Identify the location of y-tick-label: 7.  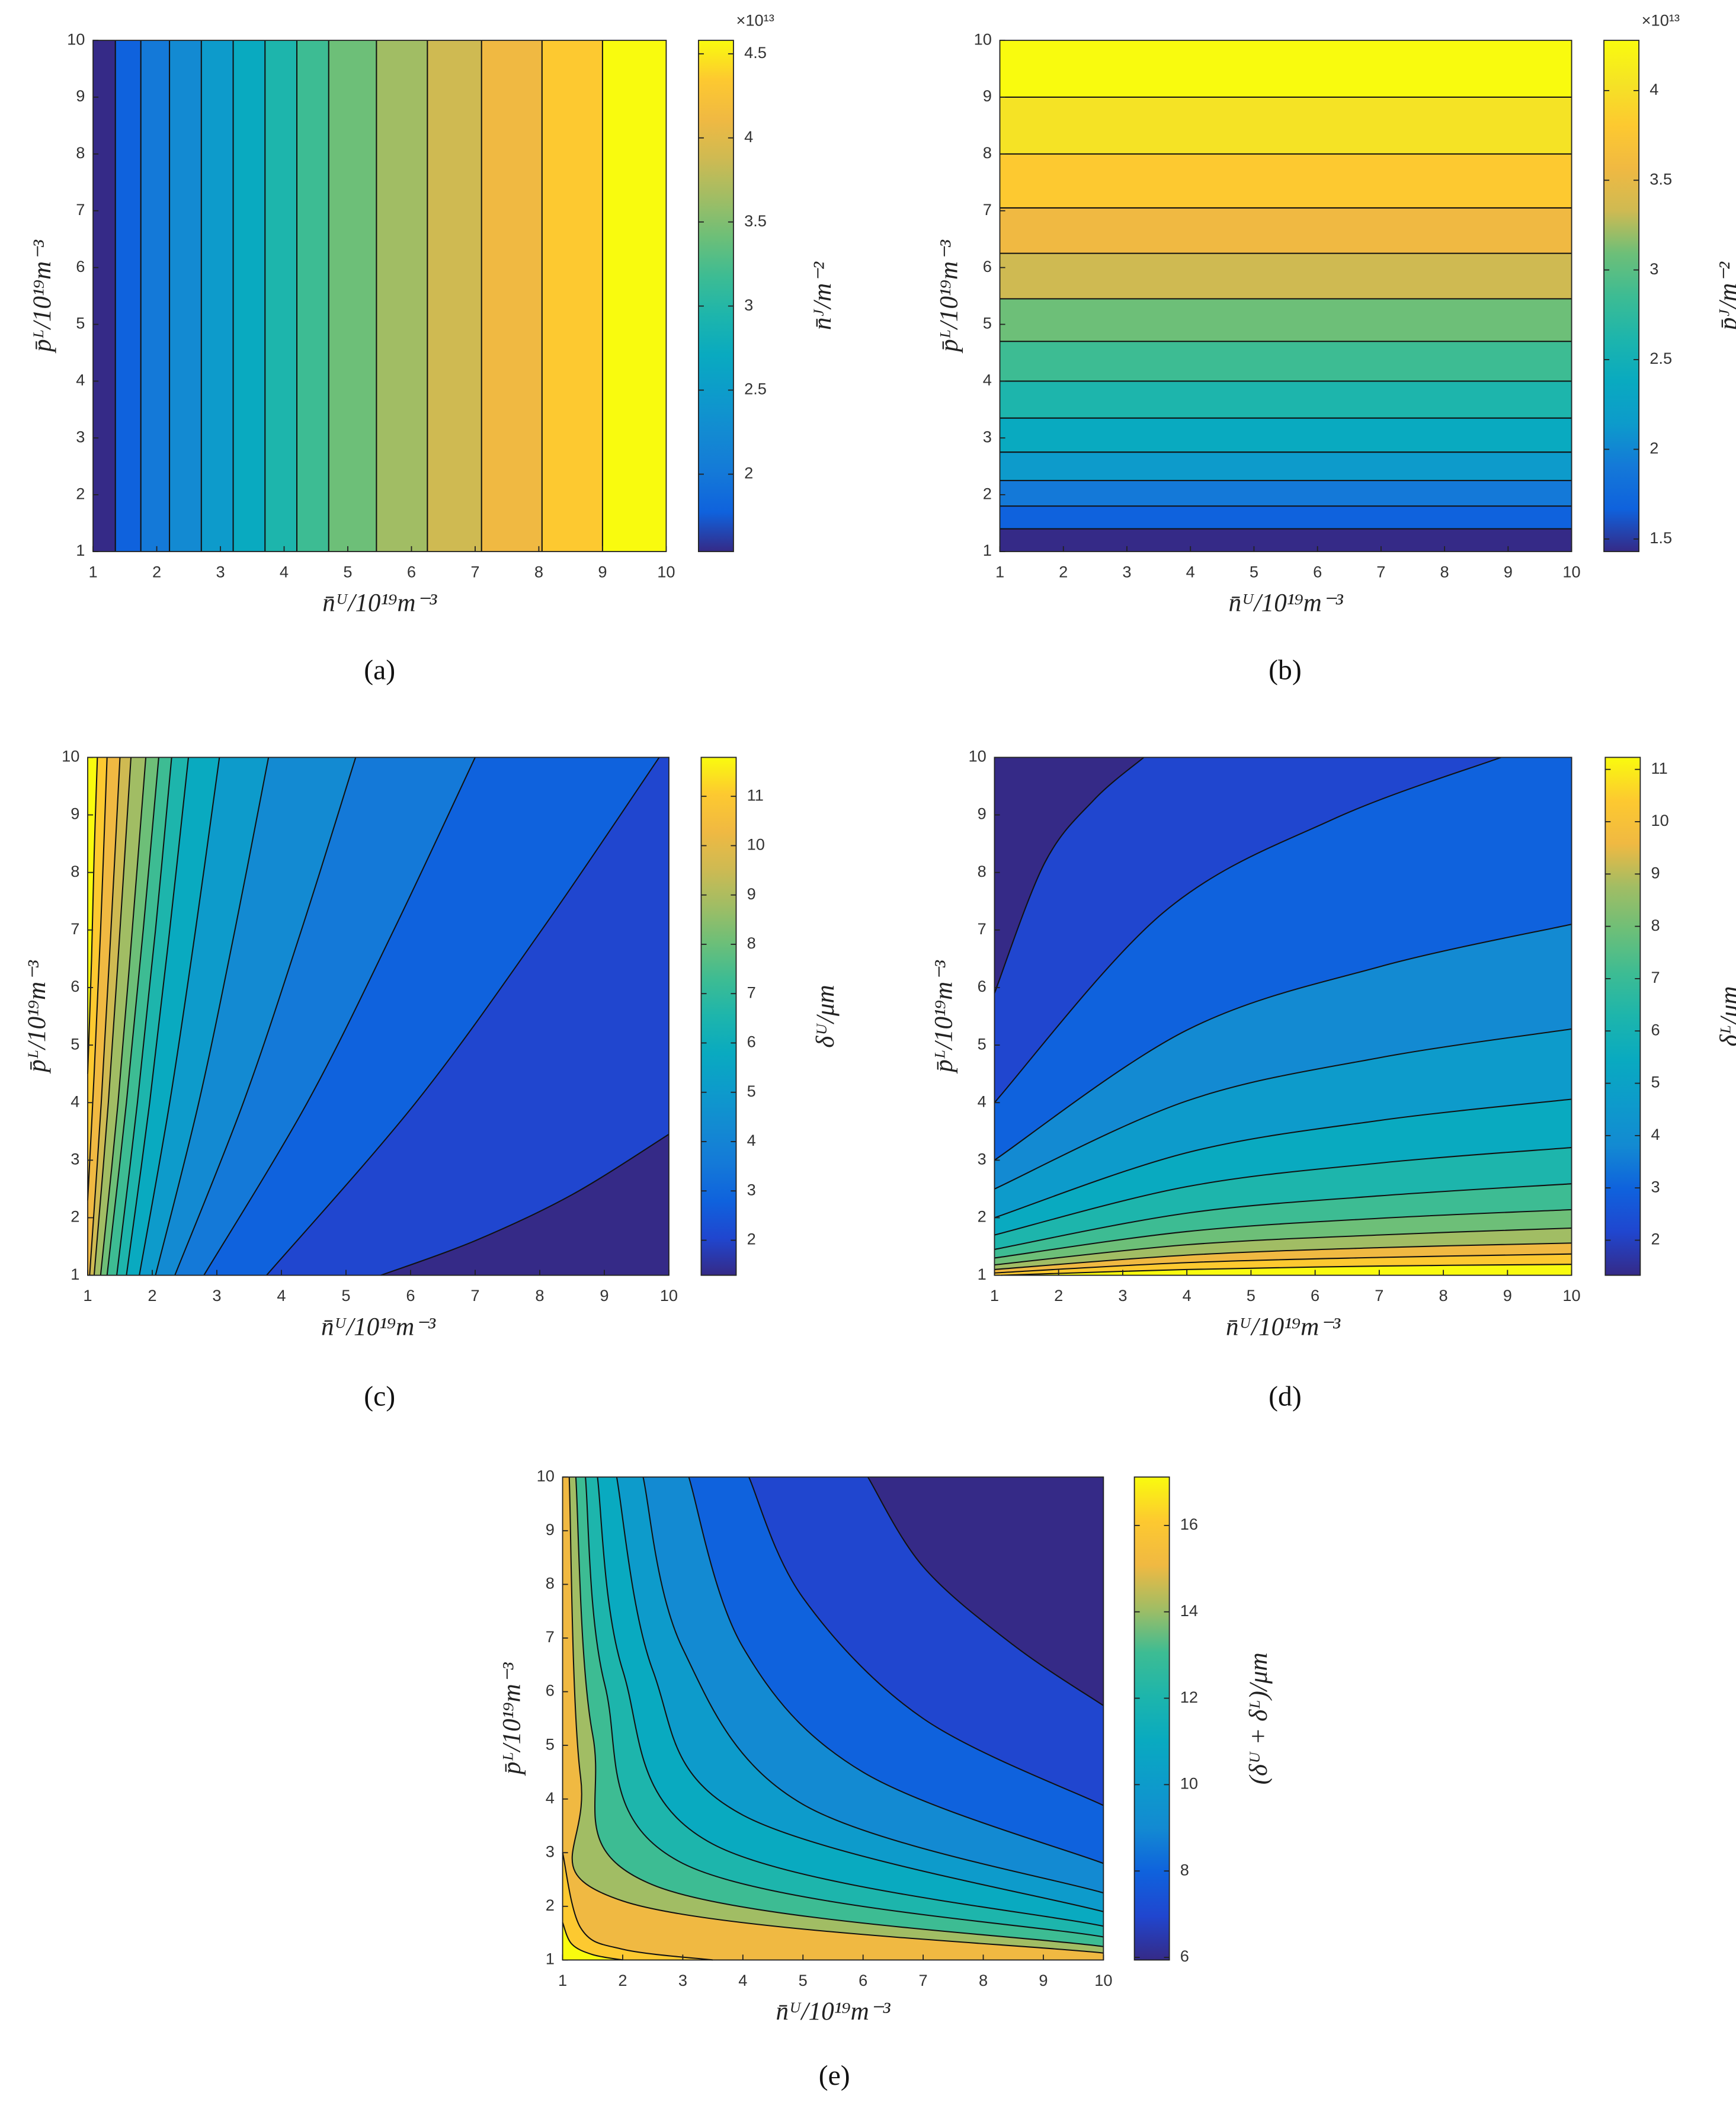
(550, 1637).